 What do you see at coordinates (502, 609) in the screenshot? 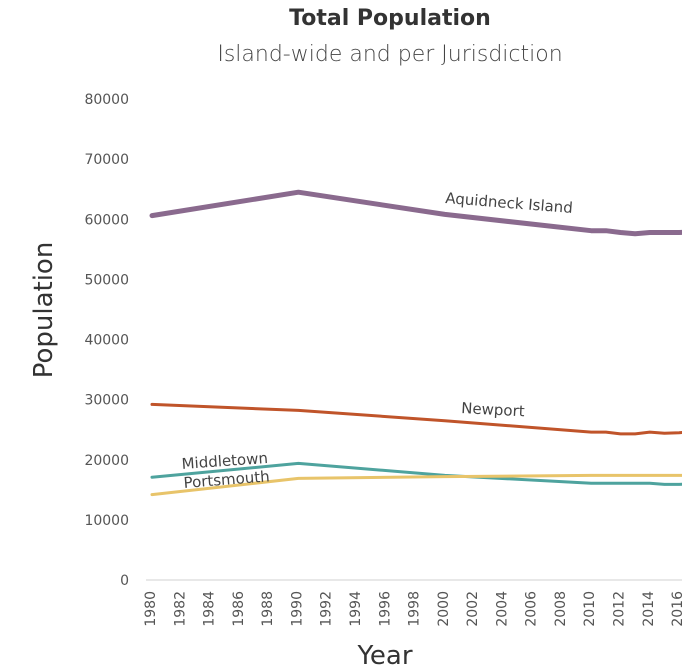
I see `x-tick-label: 2004` at bounding box center [502, 609].